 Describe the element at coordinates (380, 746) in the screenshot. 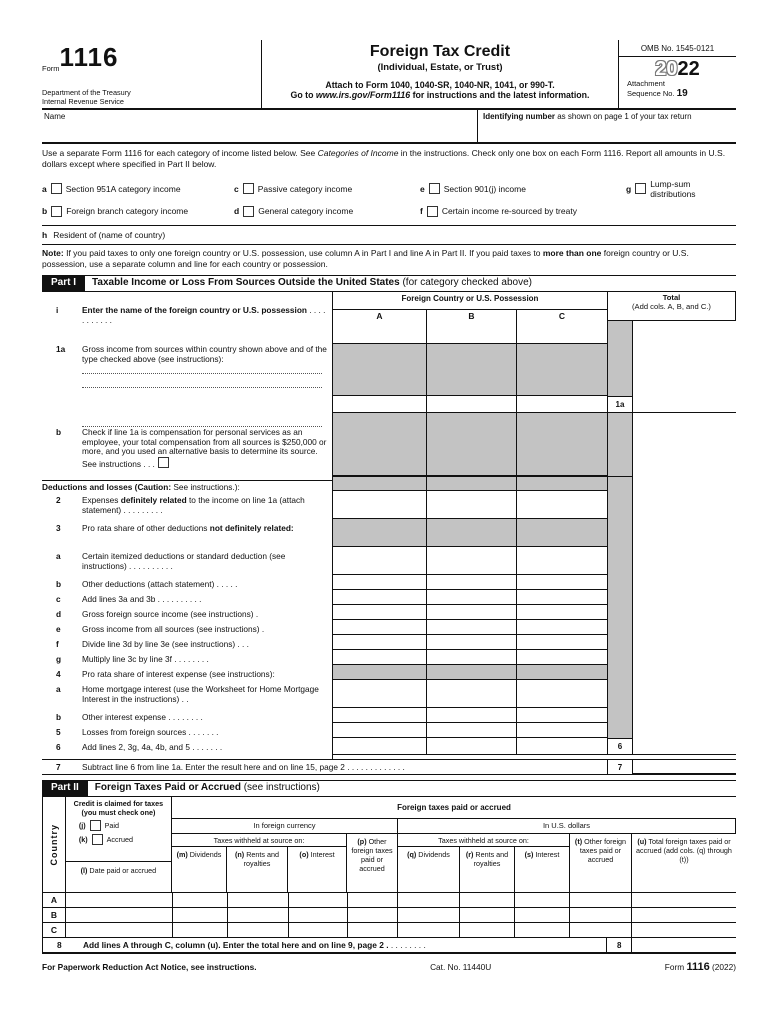

I see `entry-6-a` at that location.